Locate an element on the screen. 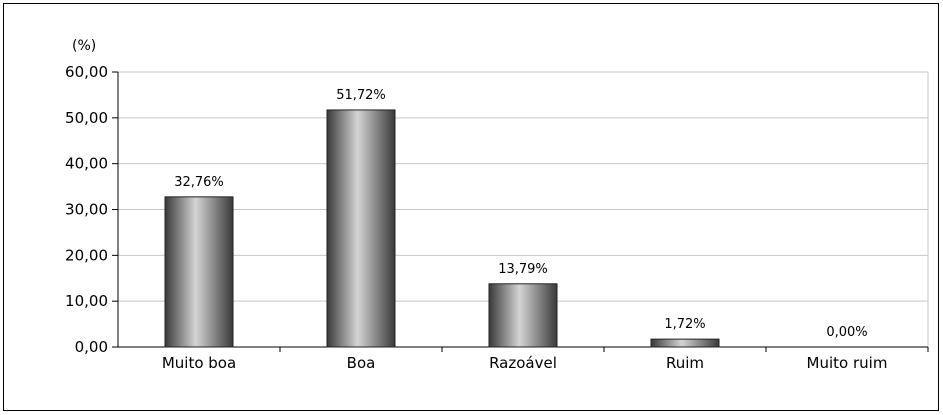  y-tick-label: 0,00 is located at coordinates (91, 347).